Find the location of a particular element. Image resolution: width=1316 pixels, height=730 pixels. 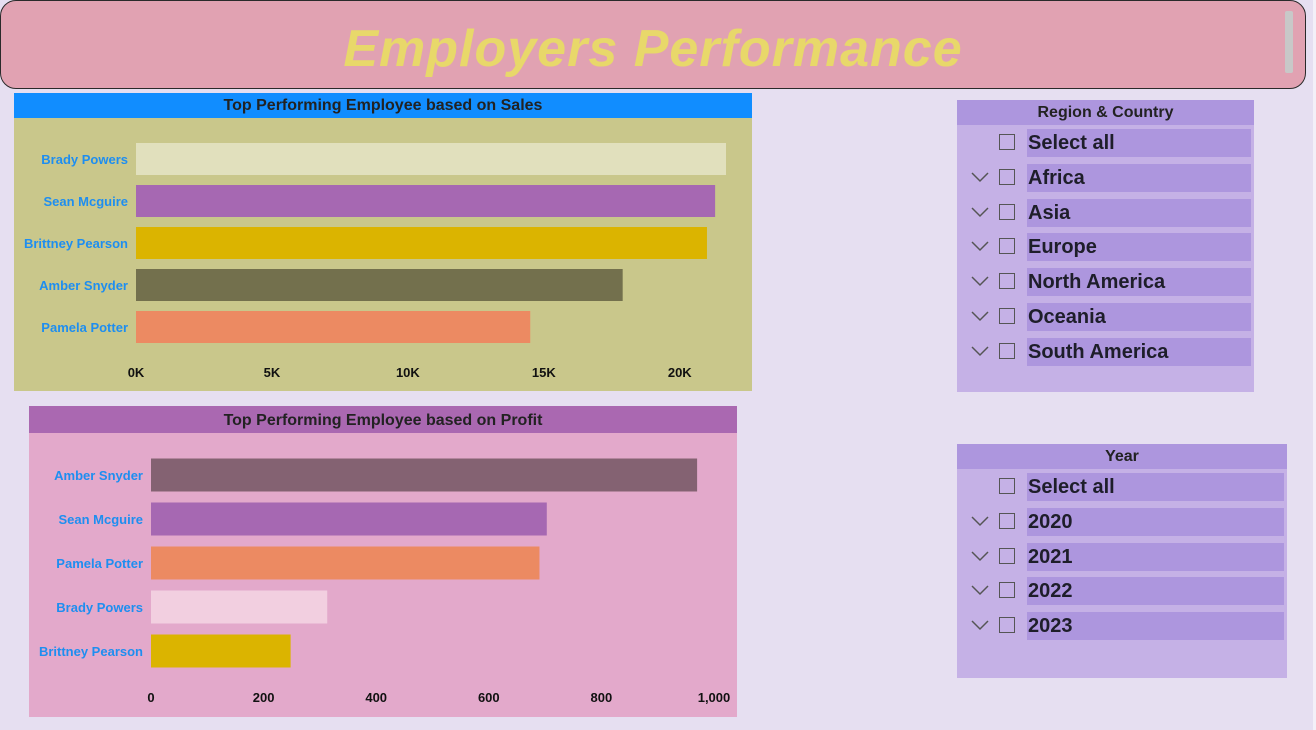

profit-category-label: Brittney Pearson is located at coordinates (91, 651).